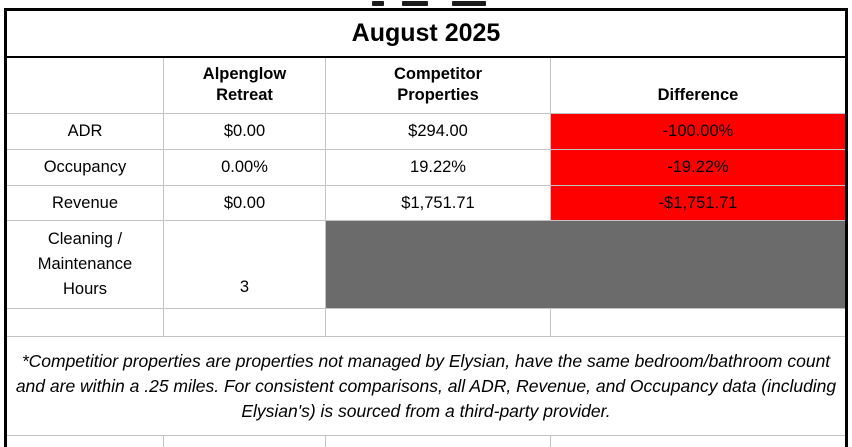  I want to click on month-title-cell: August 2025, so click(426, 34).